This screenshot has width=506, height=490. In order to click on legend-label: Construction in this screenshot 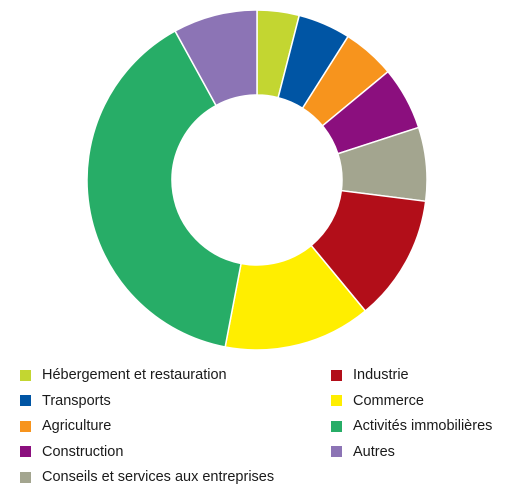, I will do `click(83, 451)`.